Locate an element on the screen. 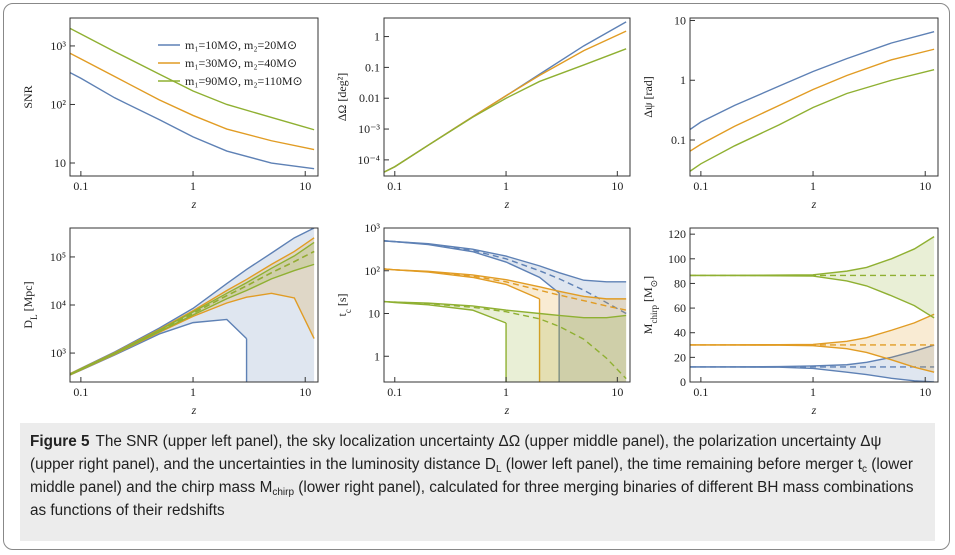 The width and height of the screenshot is (955, 555). y-tick-label: 60 is located at coordinates (680, 308).